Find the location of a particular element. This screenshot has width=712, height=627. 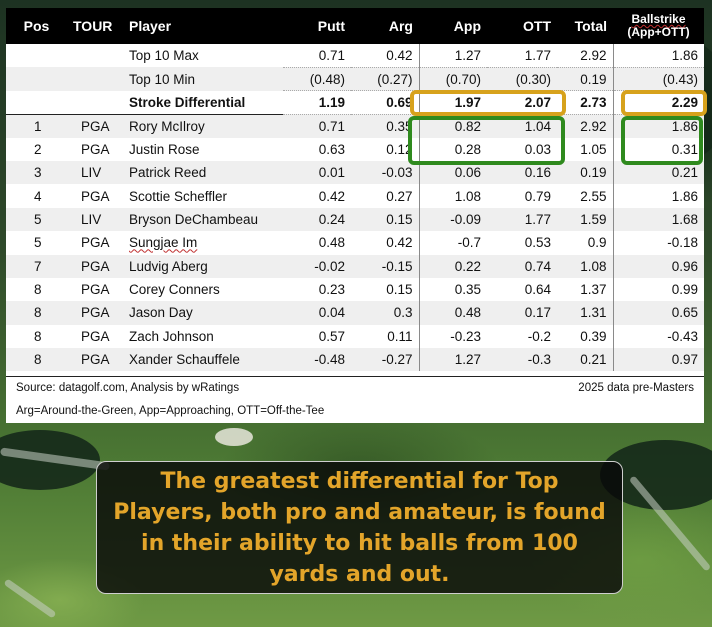

data-note: 2025 data pre-Masters is located at coordinates (636, 387).